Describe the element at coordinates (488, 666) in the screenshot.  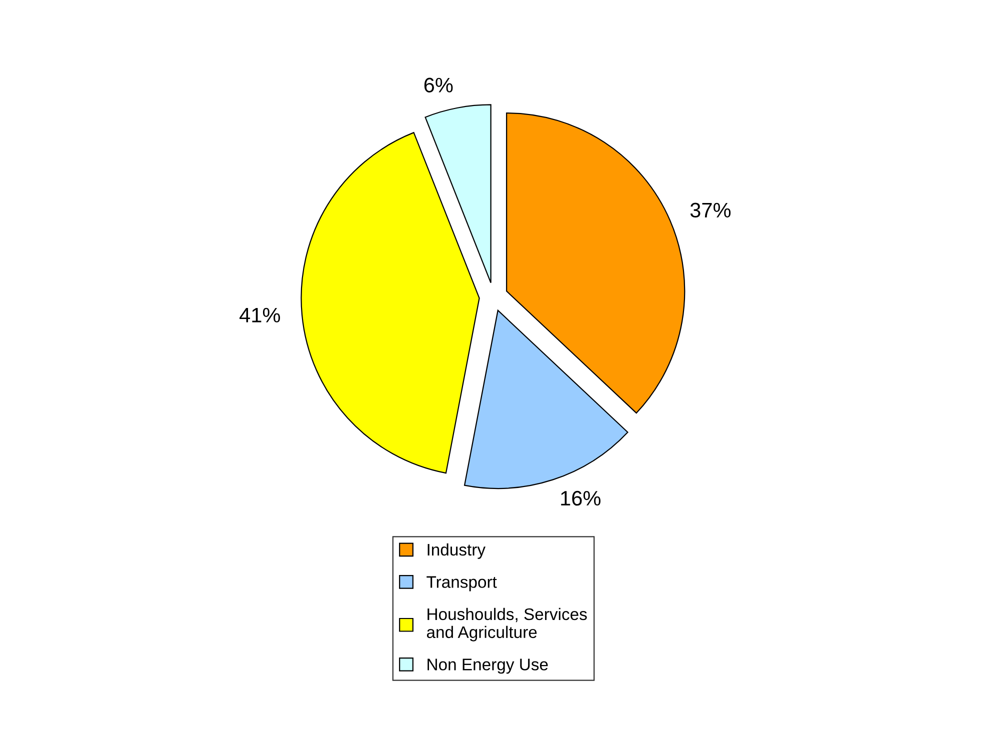
I see `legend-label: Non Energy Use` at that location.